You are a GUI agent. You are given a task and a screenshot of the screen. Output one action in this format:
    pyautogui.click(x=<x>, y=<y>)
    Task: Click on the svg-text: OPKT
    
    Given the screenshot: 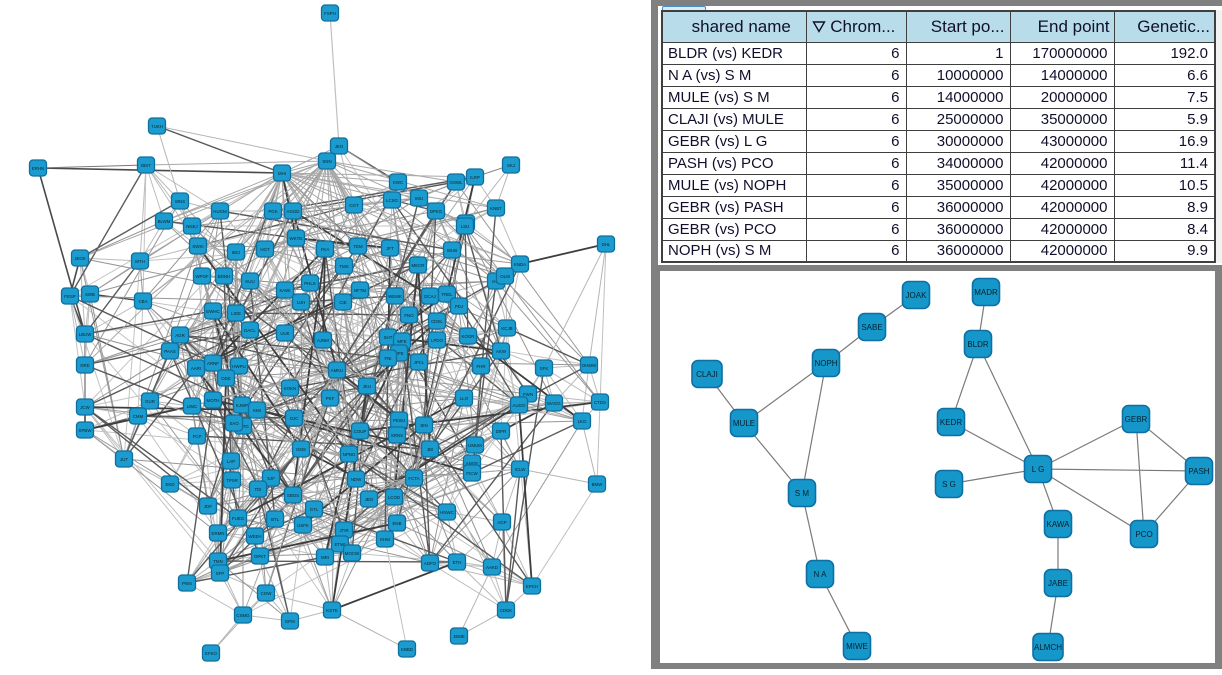 What is the action you would take?
    pyautogui.click(x=260, y=556)
    